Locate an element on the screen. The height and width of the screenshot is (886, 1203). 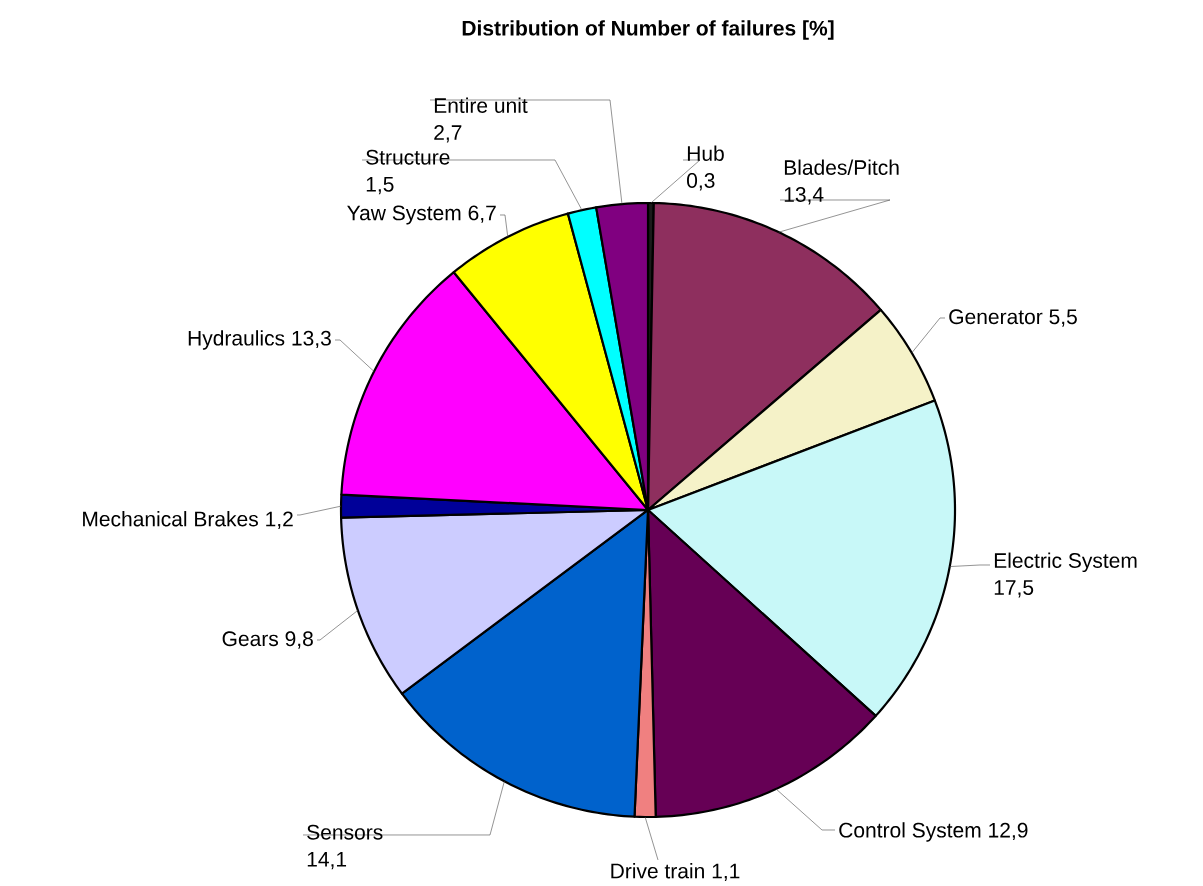
slice-label: Sensors is located at coordinates (345, 832).